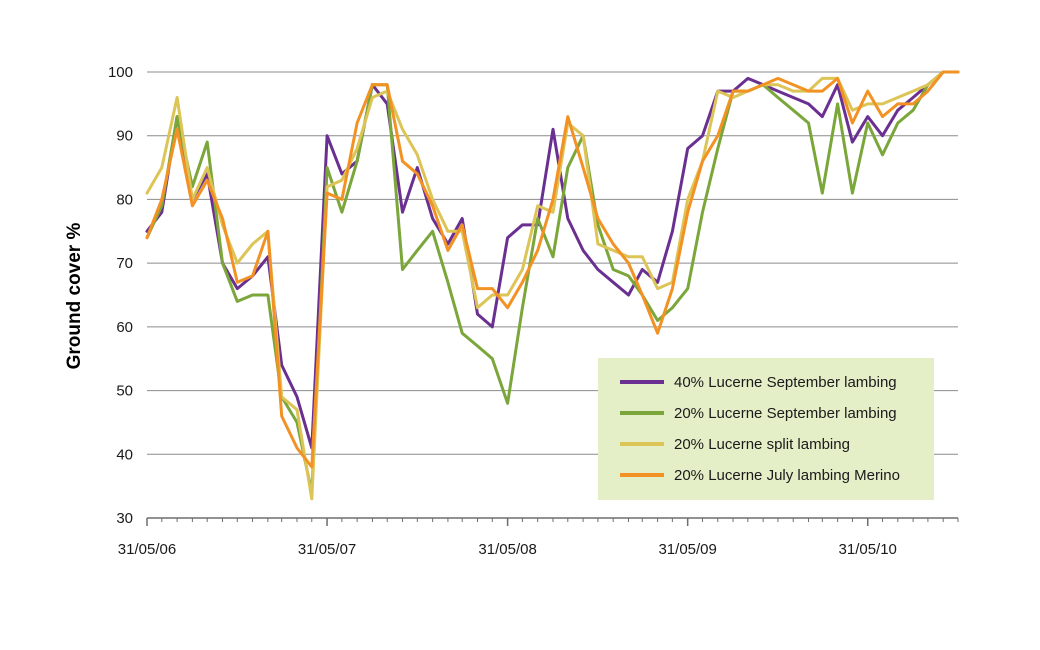 The height and width of the screenshot is (650, 1040). Describe the element at coordinates (507, 549) in the screenshot. I see `x-tick-label: 31/05/08` at that location.